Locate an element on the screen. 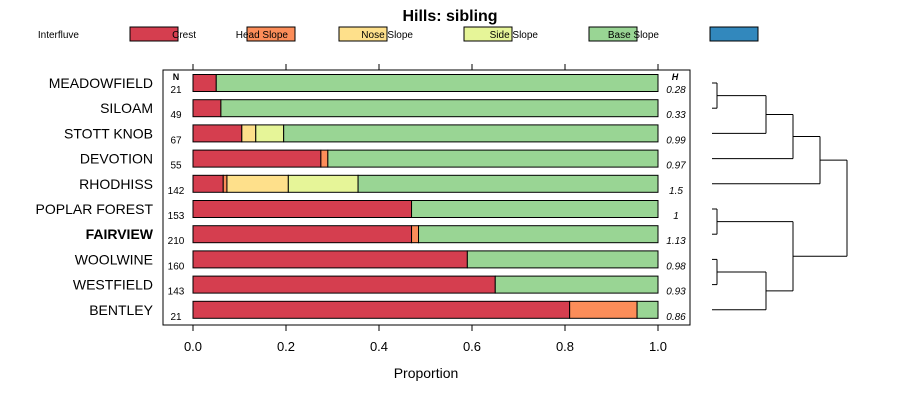 The width and height of the screenshot is (900, 400). row-label: STOTT KNOB is located at coordinates (108, 133).